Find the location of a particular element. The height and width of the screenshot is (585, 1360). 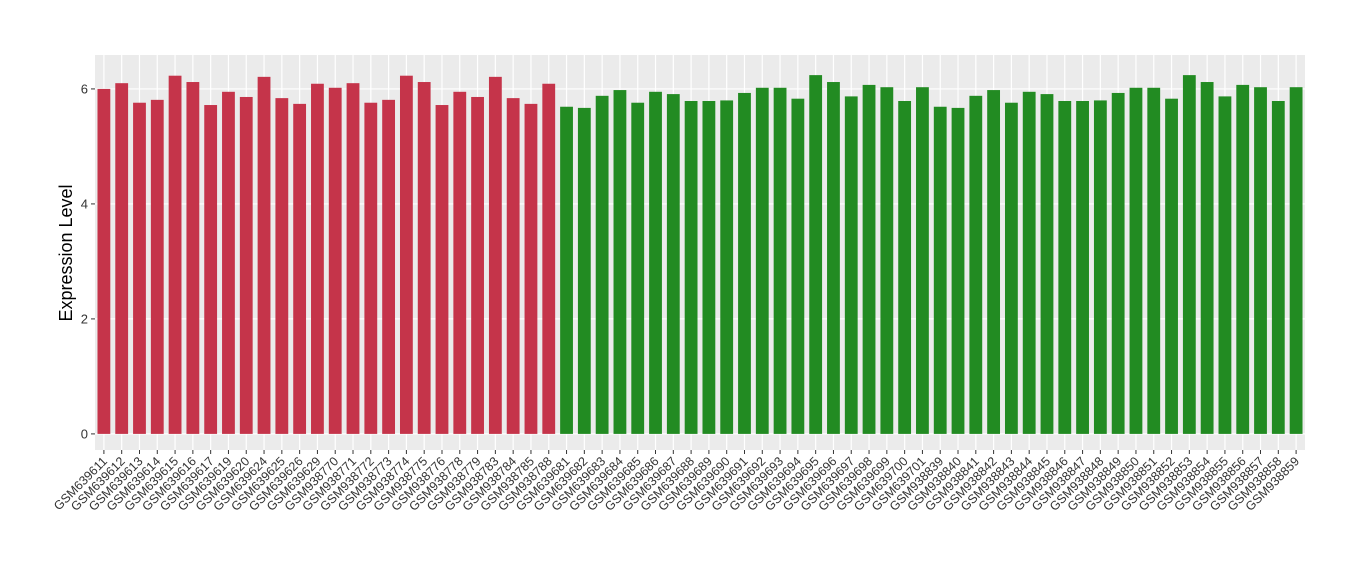

y-tick-label: 2 is located at coordinates (84, 318).